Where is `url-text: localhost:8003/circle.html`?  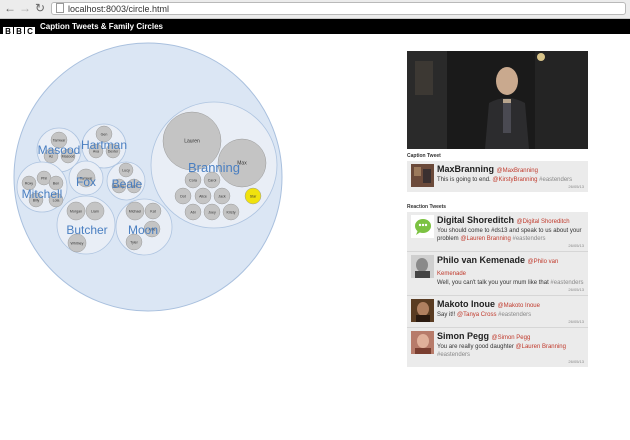 url-text: localhost:8003/circle.html is located at coordinates (119, 9).